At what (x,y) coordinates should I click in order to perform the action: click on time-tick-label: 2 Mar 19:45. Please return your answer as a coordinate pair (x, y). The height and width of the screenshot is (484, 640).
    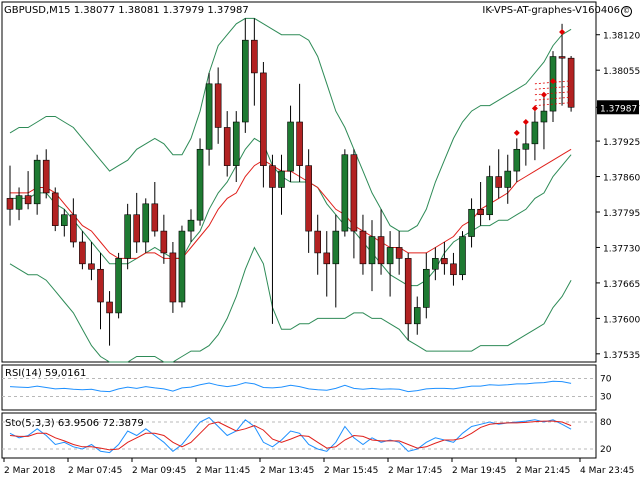
    Looking at the image, I should click on (479, 471).